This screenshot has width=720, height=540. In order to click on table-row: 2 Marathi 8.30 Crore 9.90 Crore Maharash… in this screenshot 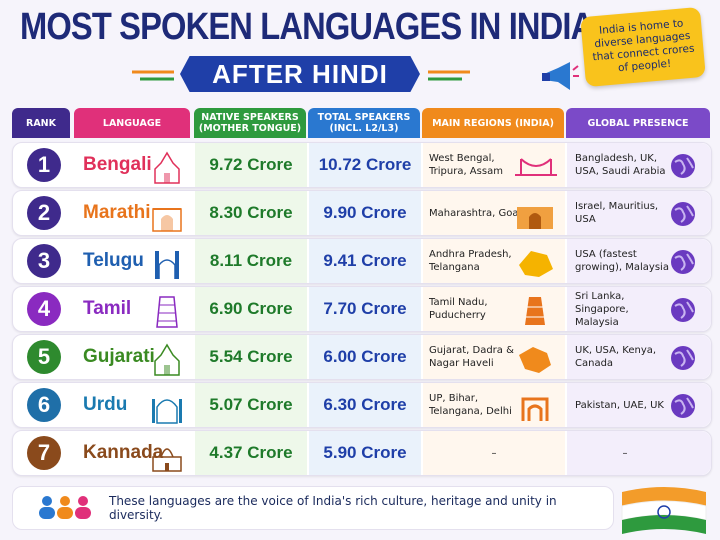, I will do `click(362, 213)`.